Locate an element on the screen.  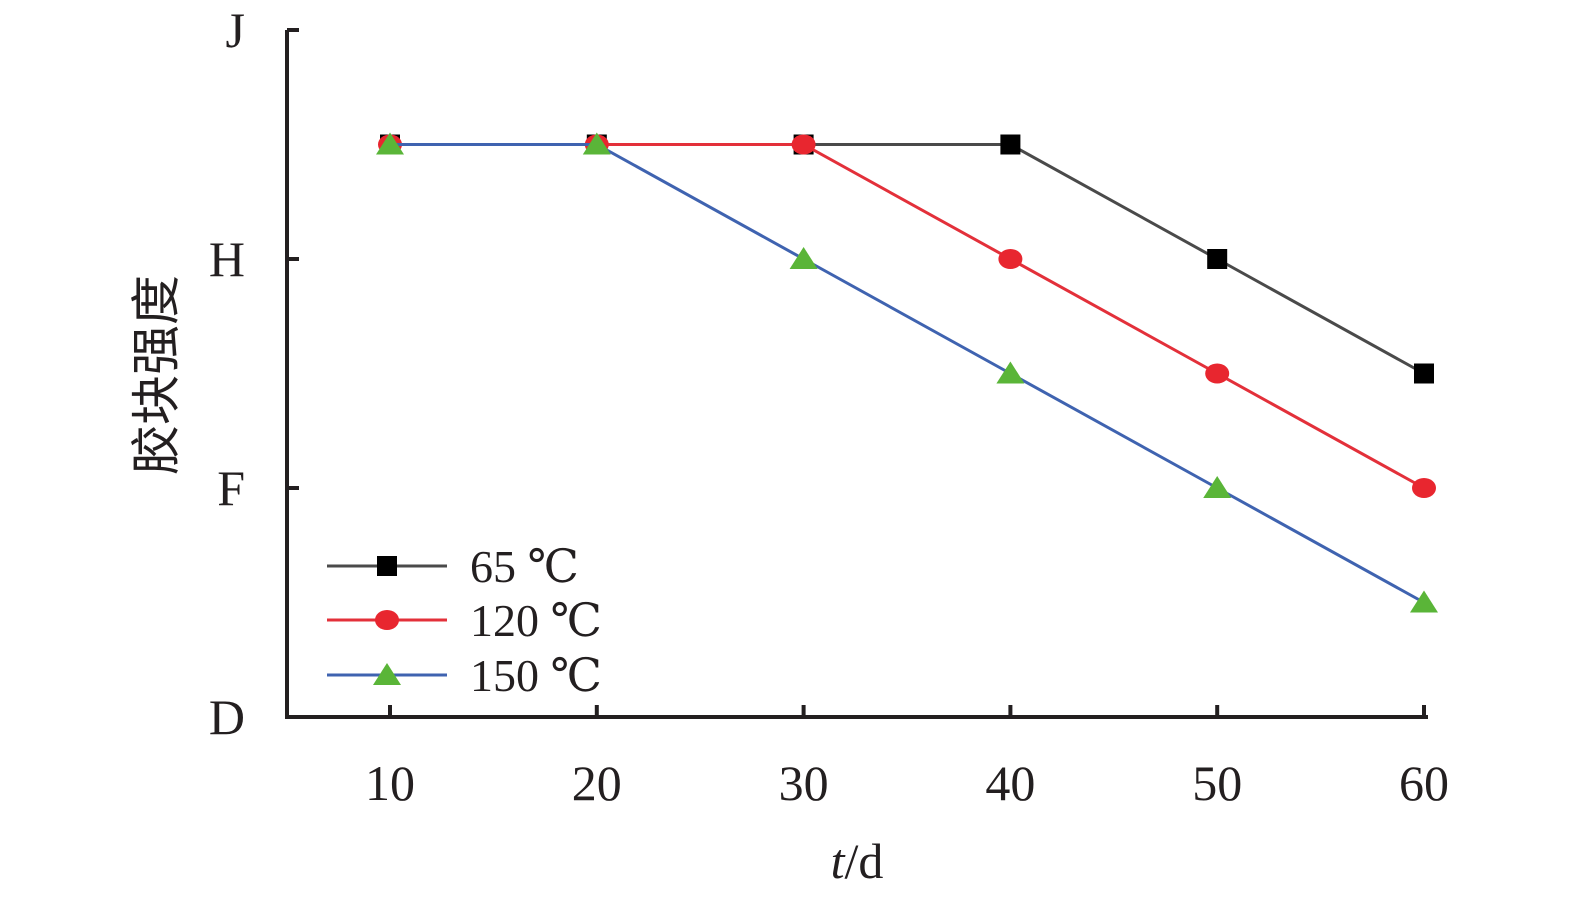
x-ticks: 10 20 30 40 50 60 is located at coordinates (907, 758).